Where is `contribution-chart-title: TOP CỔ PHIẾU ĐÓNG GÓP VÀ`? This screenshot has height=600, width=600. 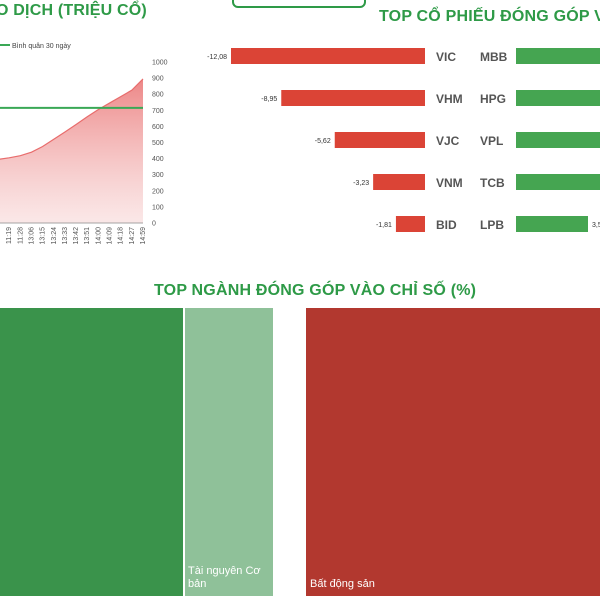
contribution-chart-title: TOP CỔ PHIẾU ĐÓNG GÓP VÀ is located at coordinates (489, 16).